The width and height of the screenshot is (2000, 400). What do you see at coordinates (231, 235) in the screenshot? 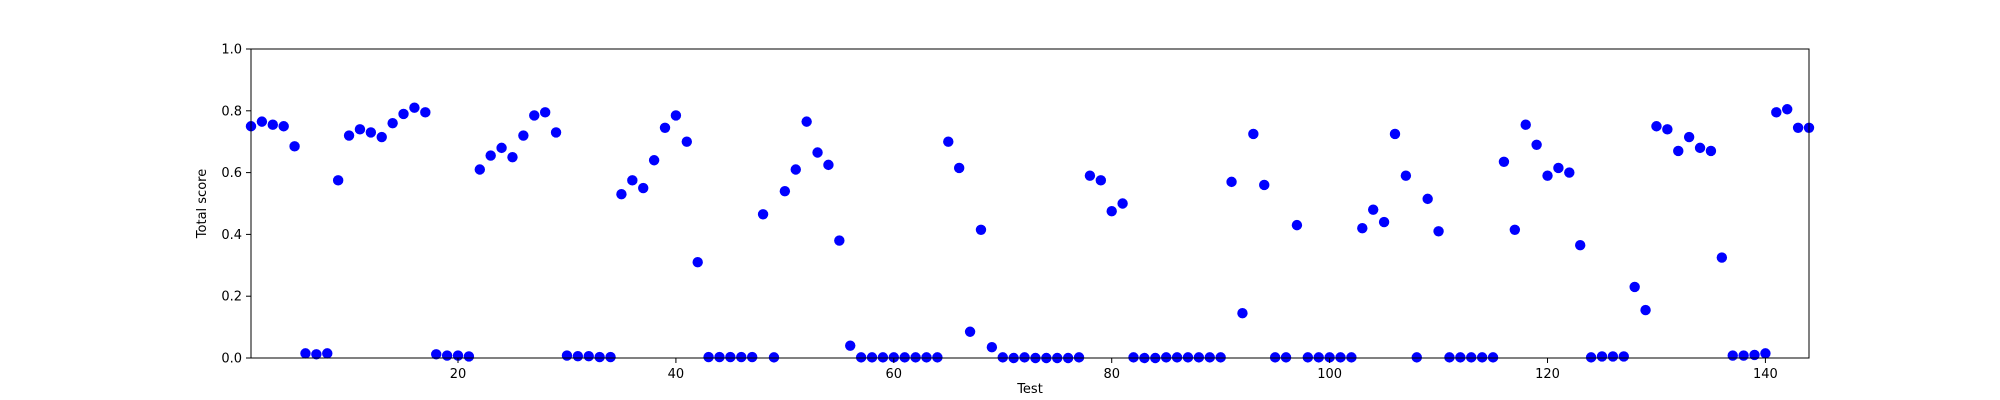
I see `y-tick-label: 0.4` at bounding box center [231, 235].